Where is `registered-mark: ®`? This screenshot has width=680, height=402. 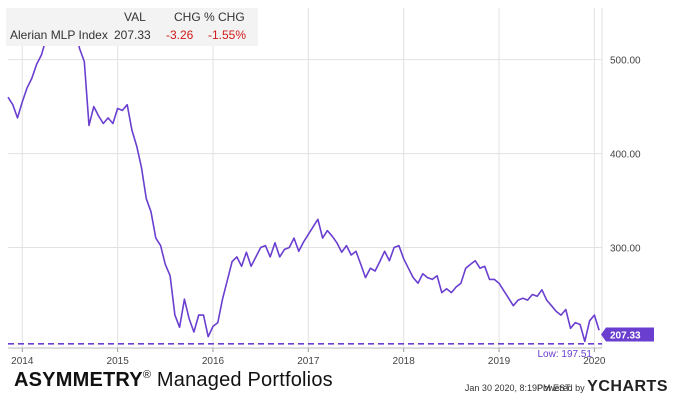 registered-mark: ® is located at coordinates (147, 375).